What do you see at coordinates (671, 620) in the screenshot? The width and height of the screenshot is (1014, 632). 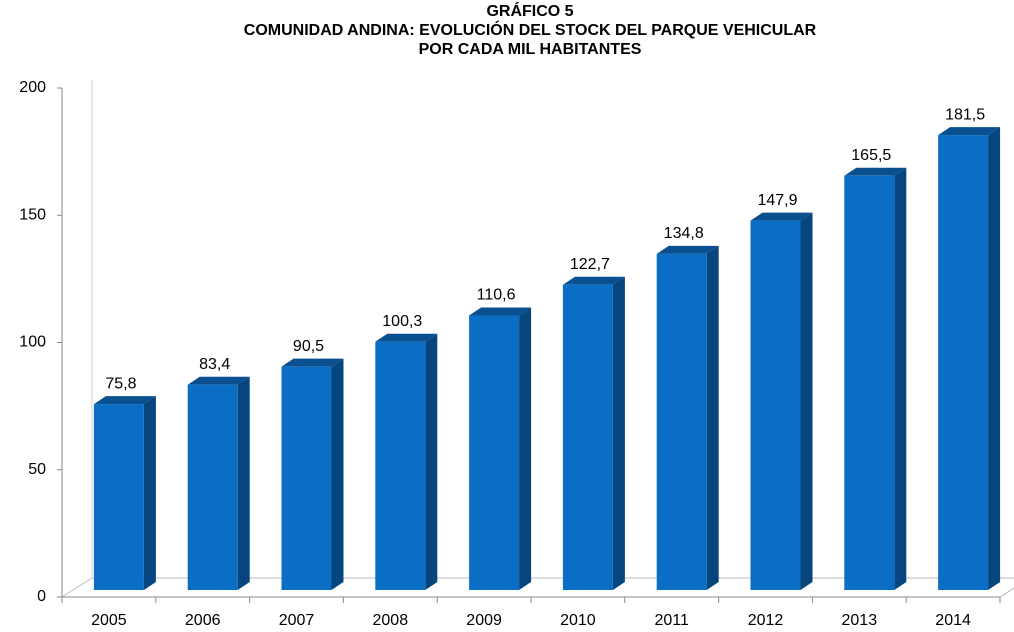 I see `x-tick-label: 2011` at bounding box center [671, 620].